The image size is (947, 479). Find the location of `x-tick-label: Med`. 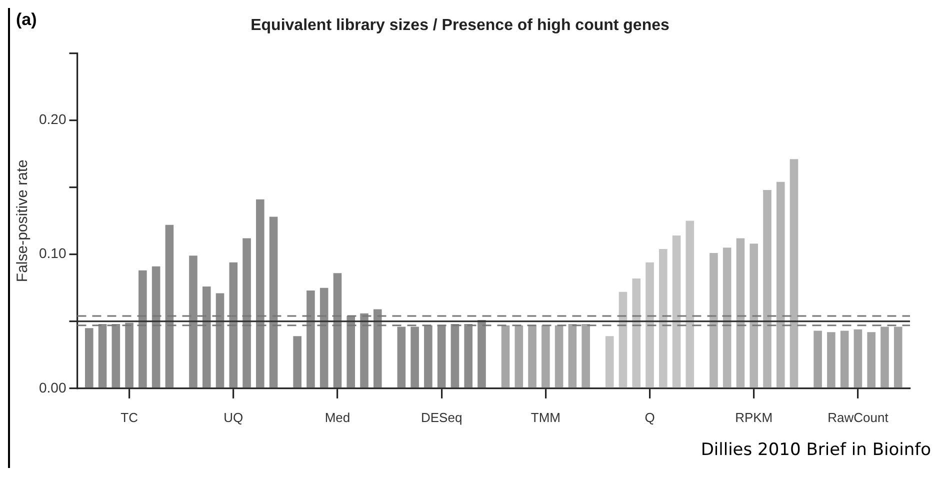

x-tick-label: Med is located at coordinates (337, 417).